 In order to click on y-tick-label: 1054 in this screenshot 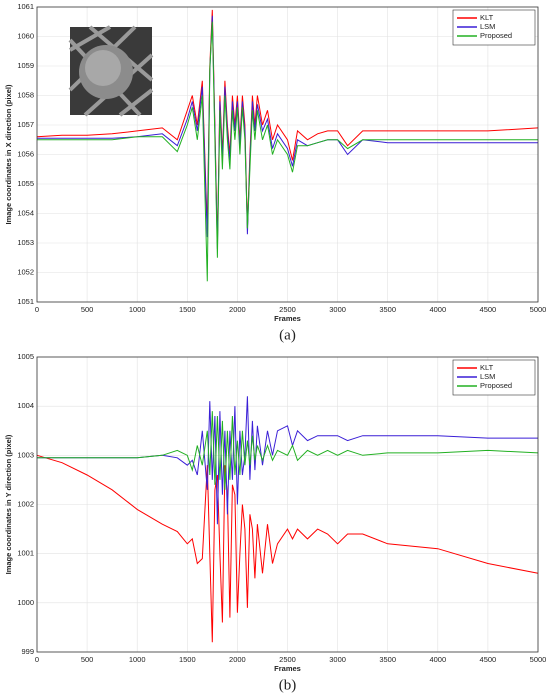, I will do `click(25, 212)`.